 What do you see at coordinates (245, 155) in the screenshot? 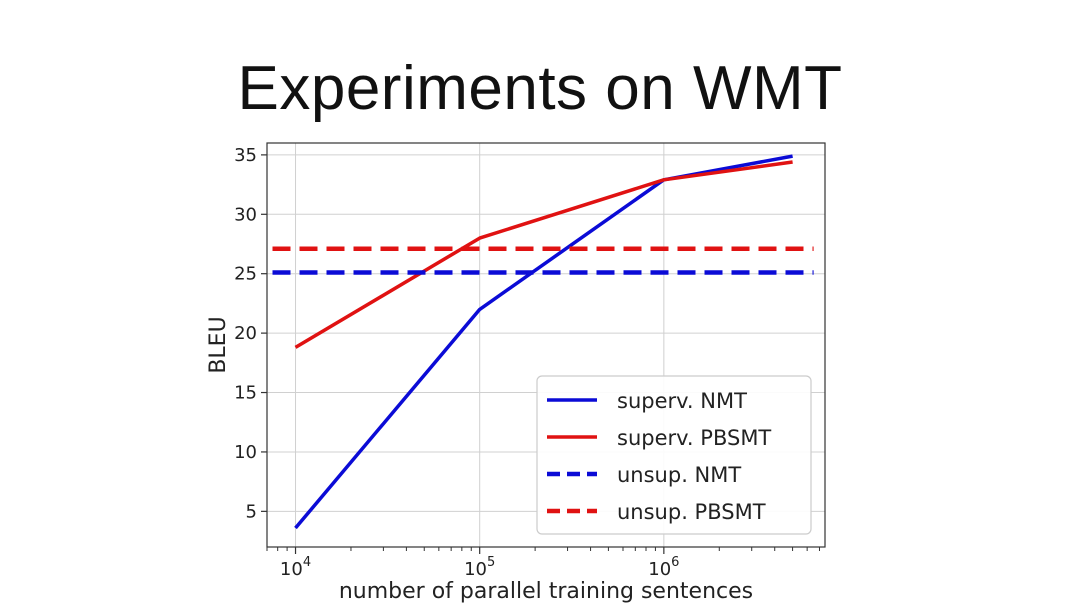
I see `y-tick-label: 35` at bounding box center [245, 155].